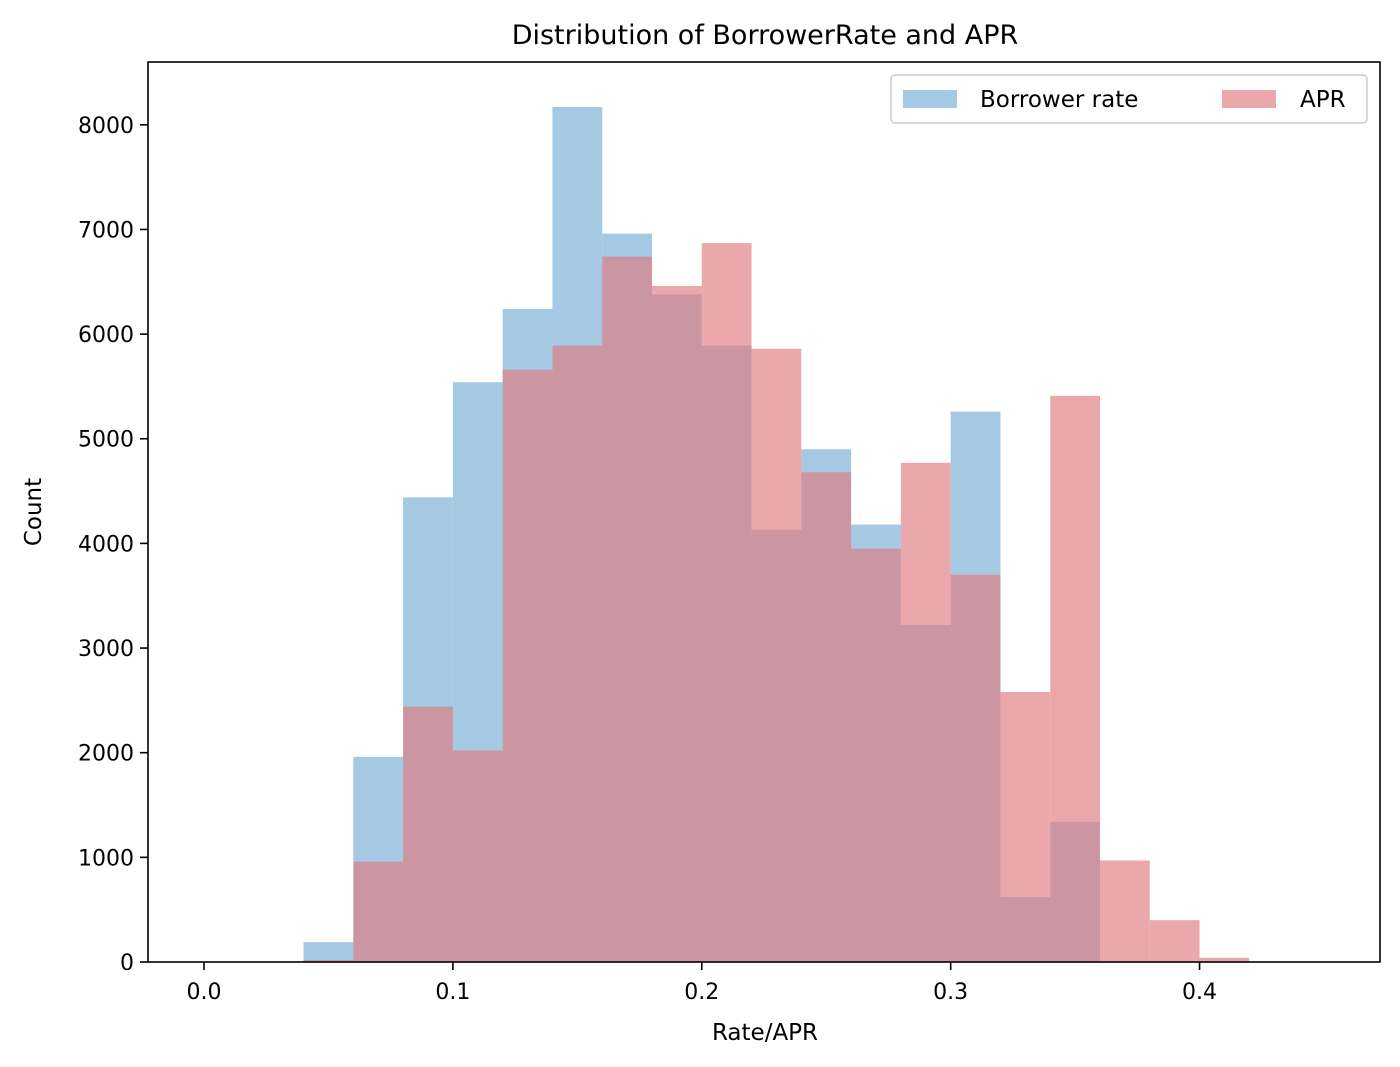 This screenshot has height=1067, width=1400. I want to click on y-tick-label: 0, so click(127, 963).